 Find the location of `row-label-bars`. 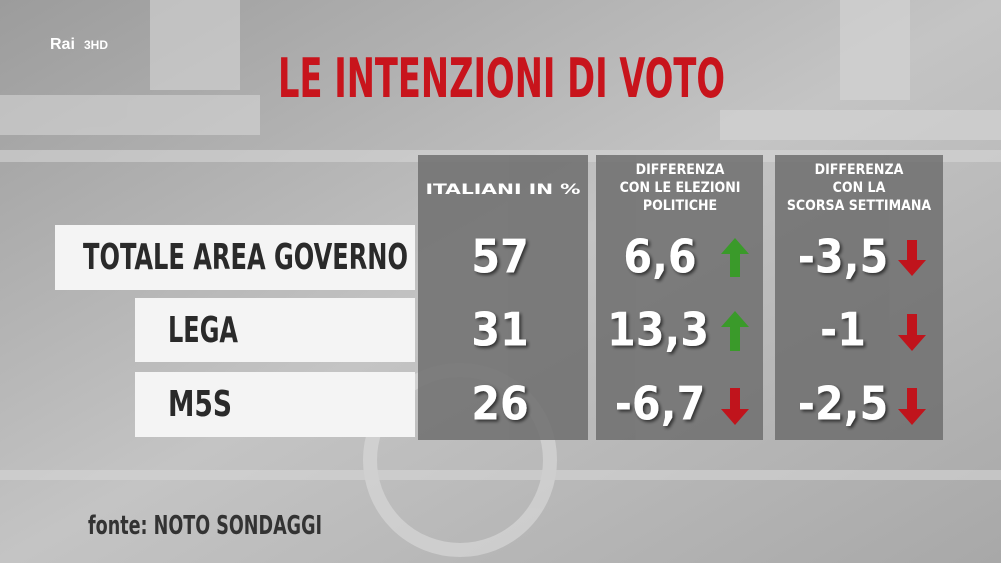

row-label-bars is located at coordinates (235, 331).